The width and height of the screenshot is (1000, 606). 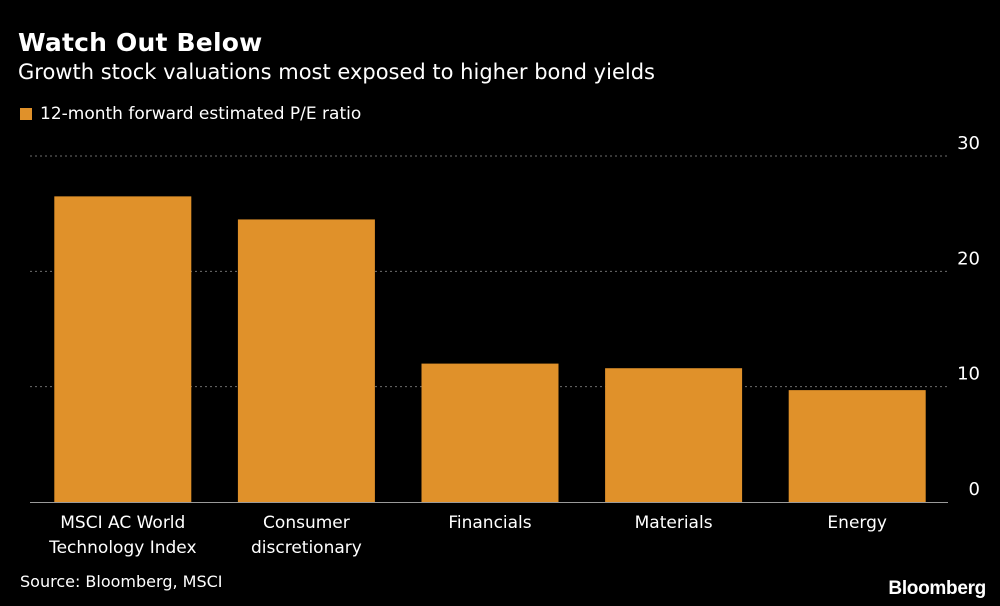 I want to click on legend-label: 12-month forward estimated P/E ratio, so click(x=201, y=114).